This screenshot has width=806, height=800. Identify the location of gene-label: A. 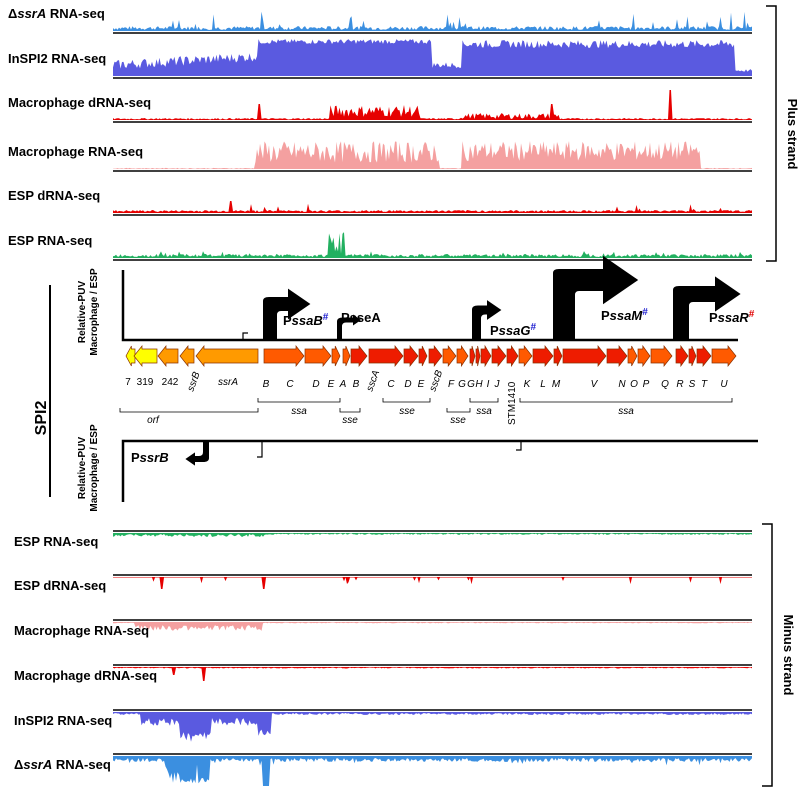
(343, 384).